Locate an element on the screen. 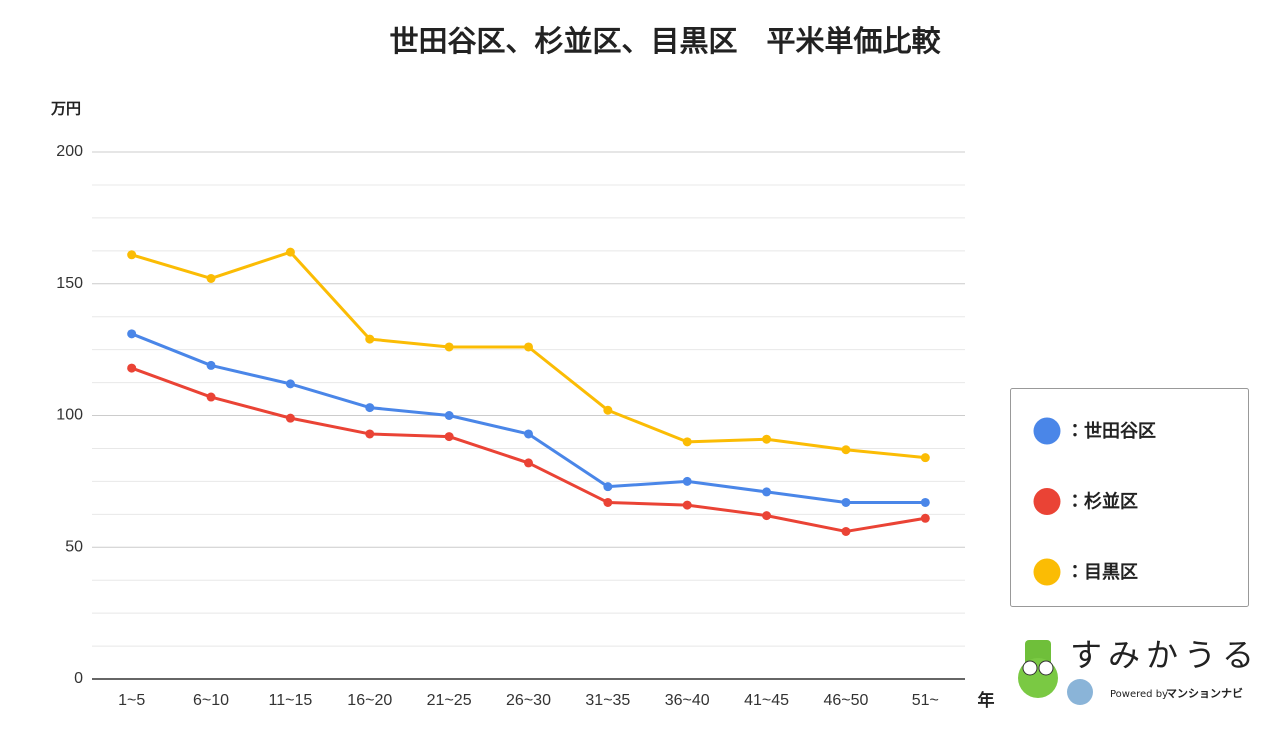 The width and height of the screenshot is (1280, 741). x-tick-label: 41~45 is located at coordinates (766, 700).